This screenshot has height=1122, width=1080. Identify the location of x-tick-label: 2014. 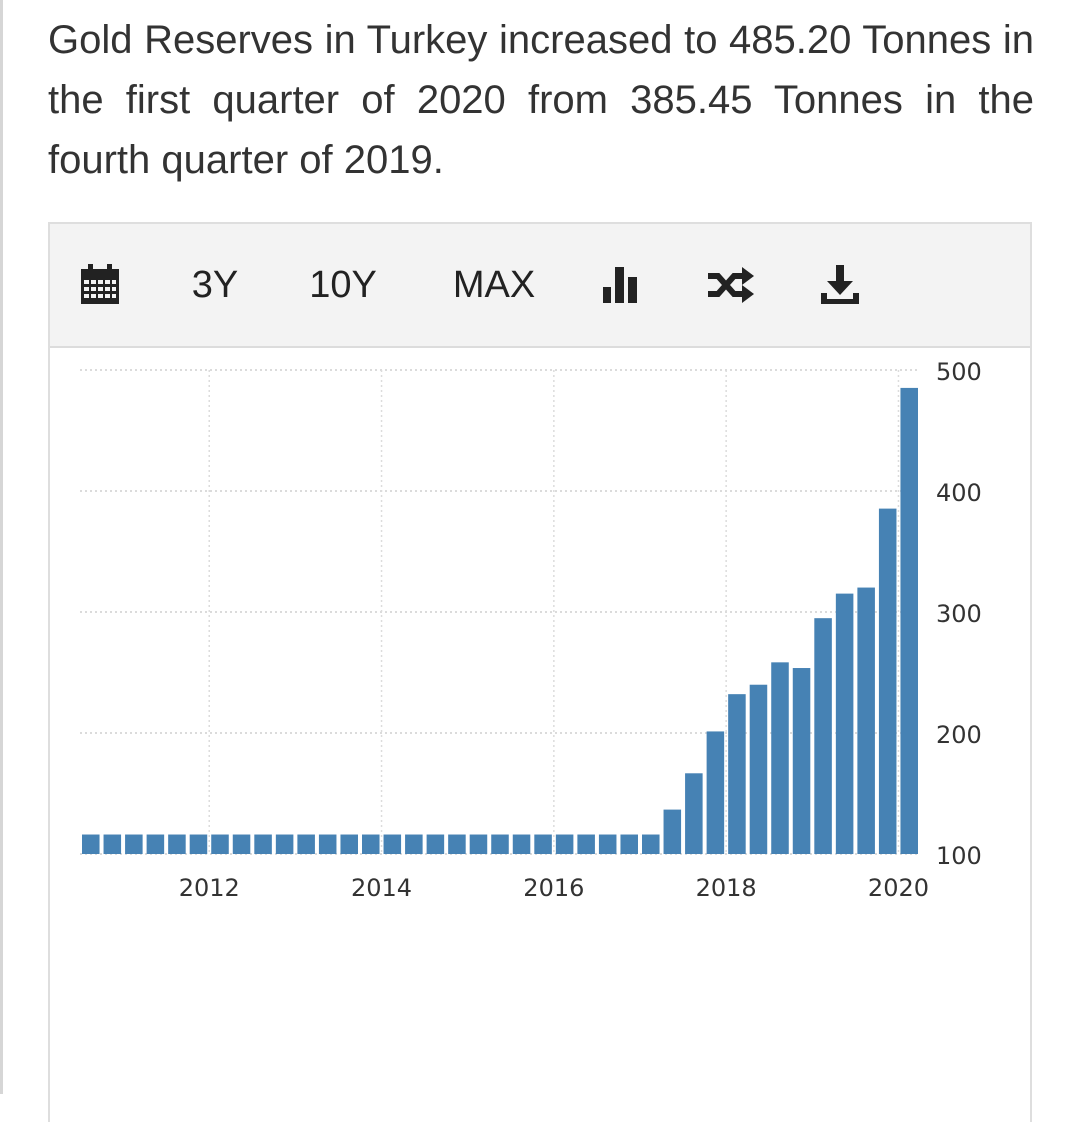
(381, 888).